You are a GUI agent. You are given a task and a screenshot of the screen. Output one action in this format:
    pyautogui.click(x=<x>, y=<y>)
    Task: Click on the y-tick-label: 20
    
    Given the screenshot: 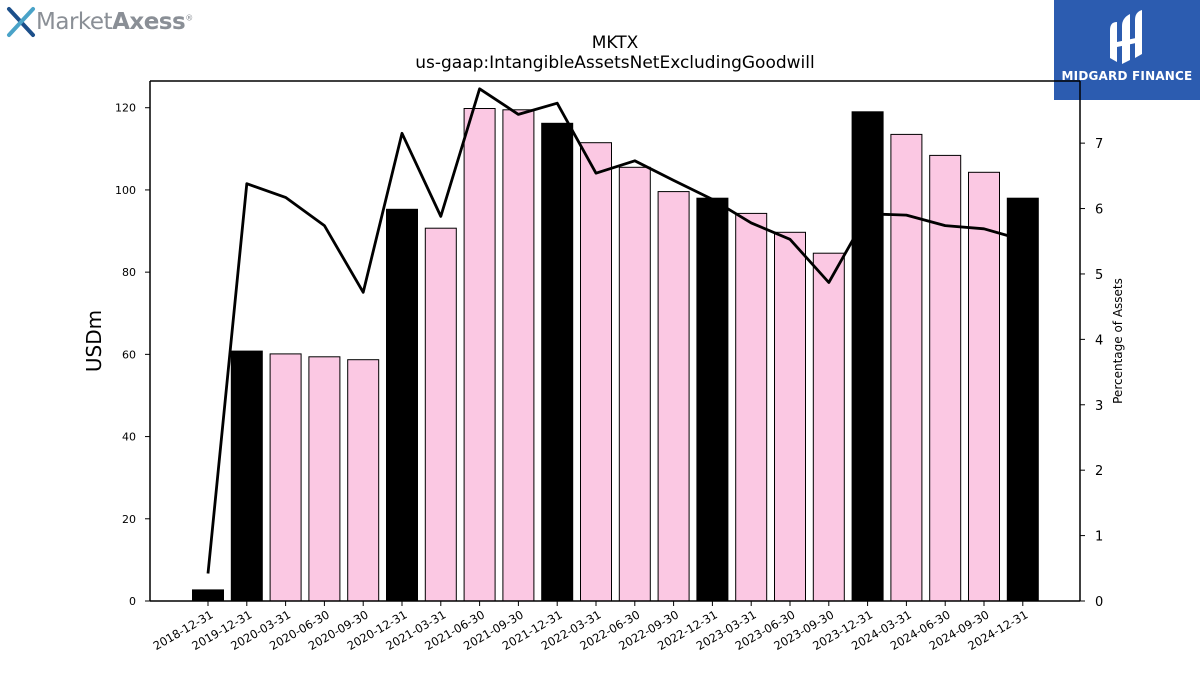 What is the action you would take?
    pyautogui.click(x=129, y=519)
    